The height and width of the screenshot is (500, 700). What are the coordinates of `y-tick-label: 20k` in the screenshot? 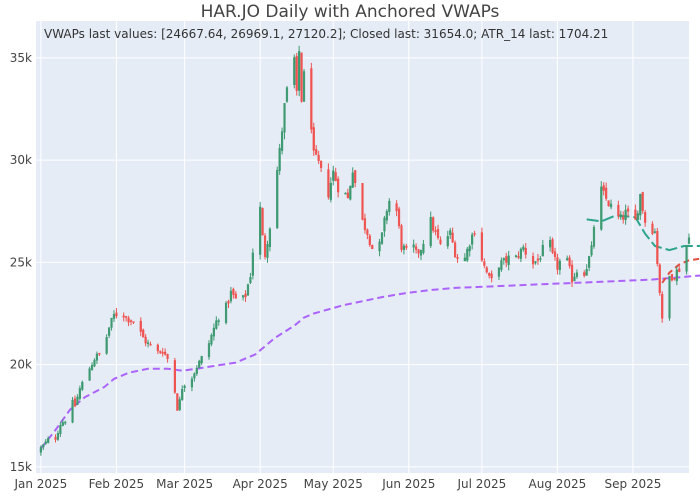 It's located at (21, 365).